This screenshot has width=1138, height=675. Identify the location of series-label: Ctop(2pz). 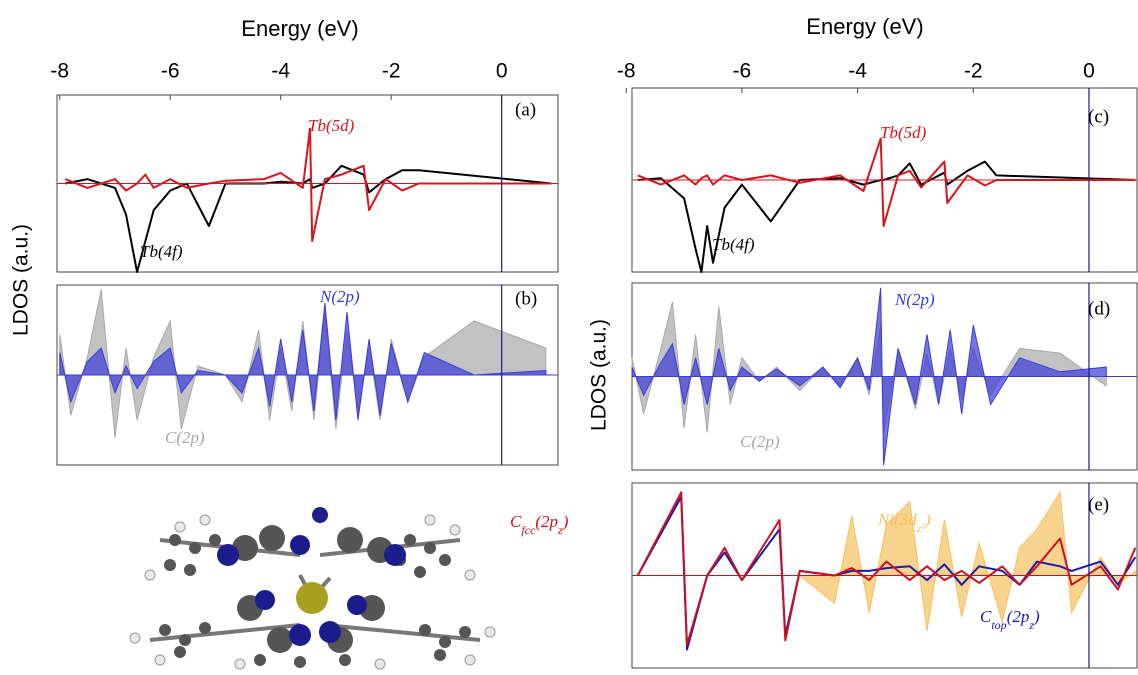
(1010, 619).